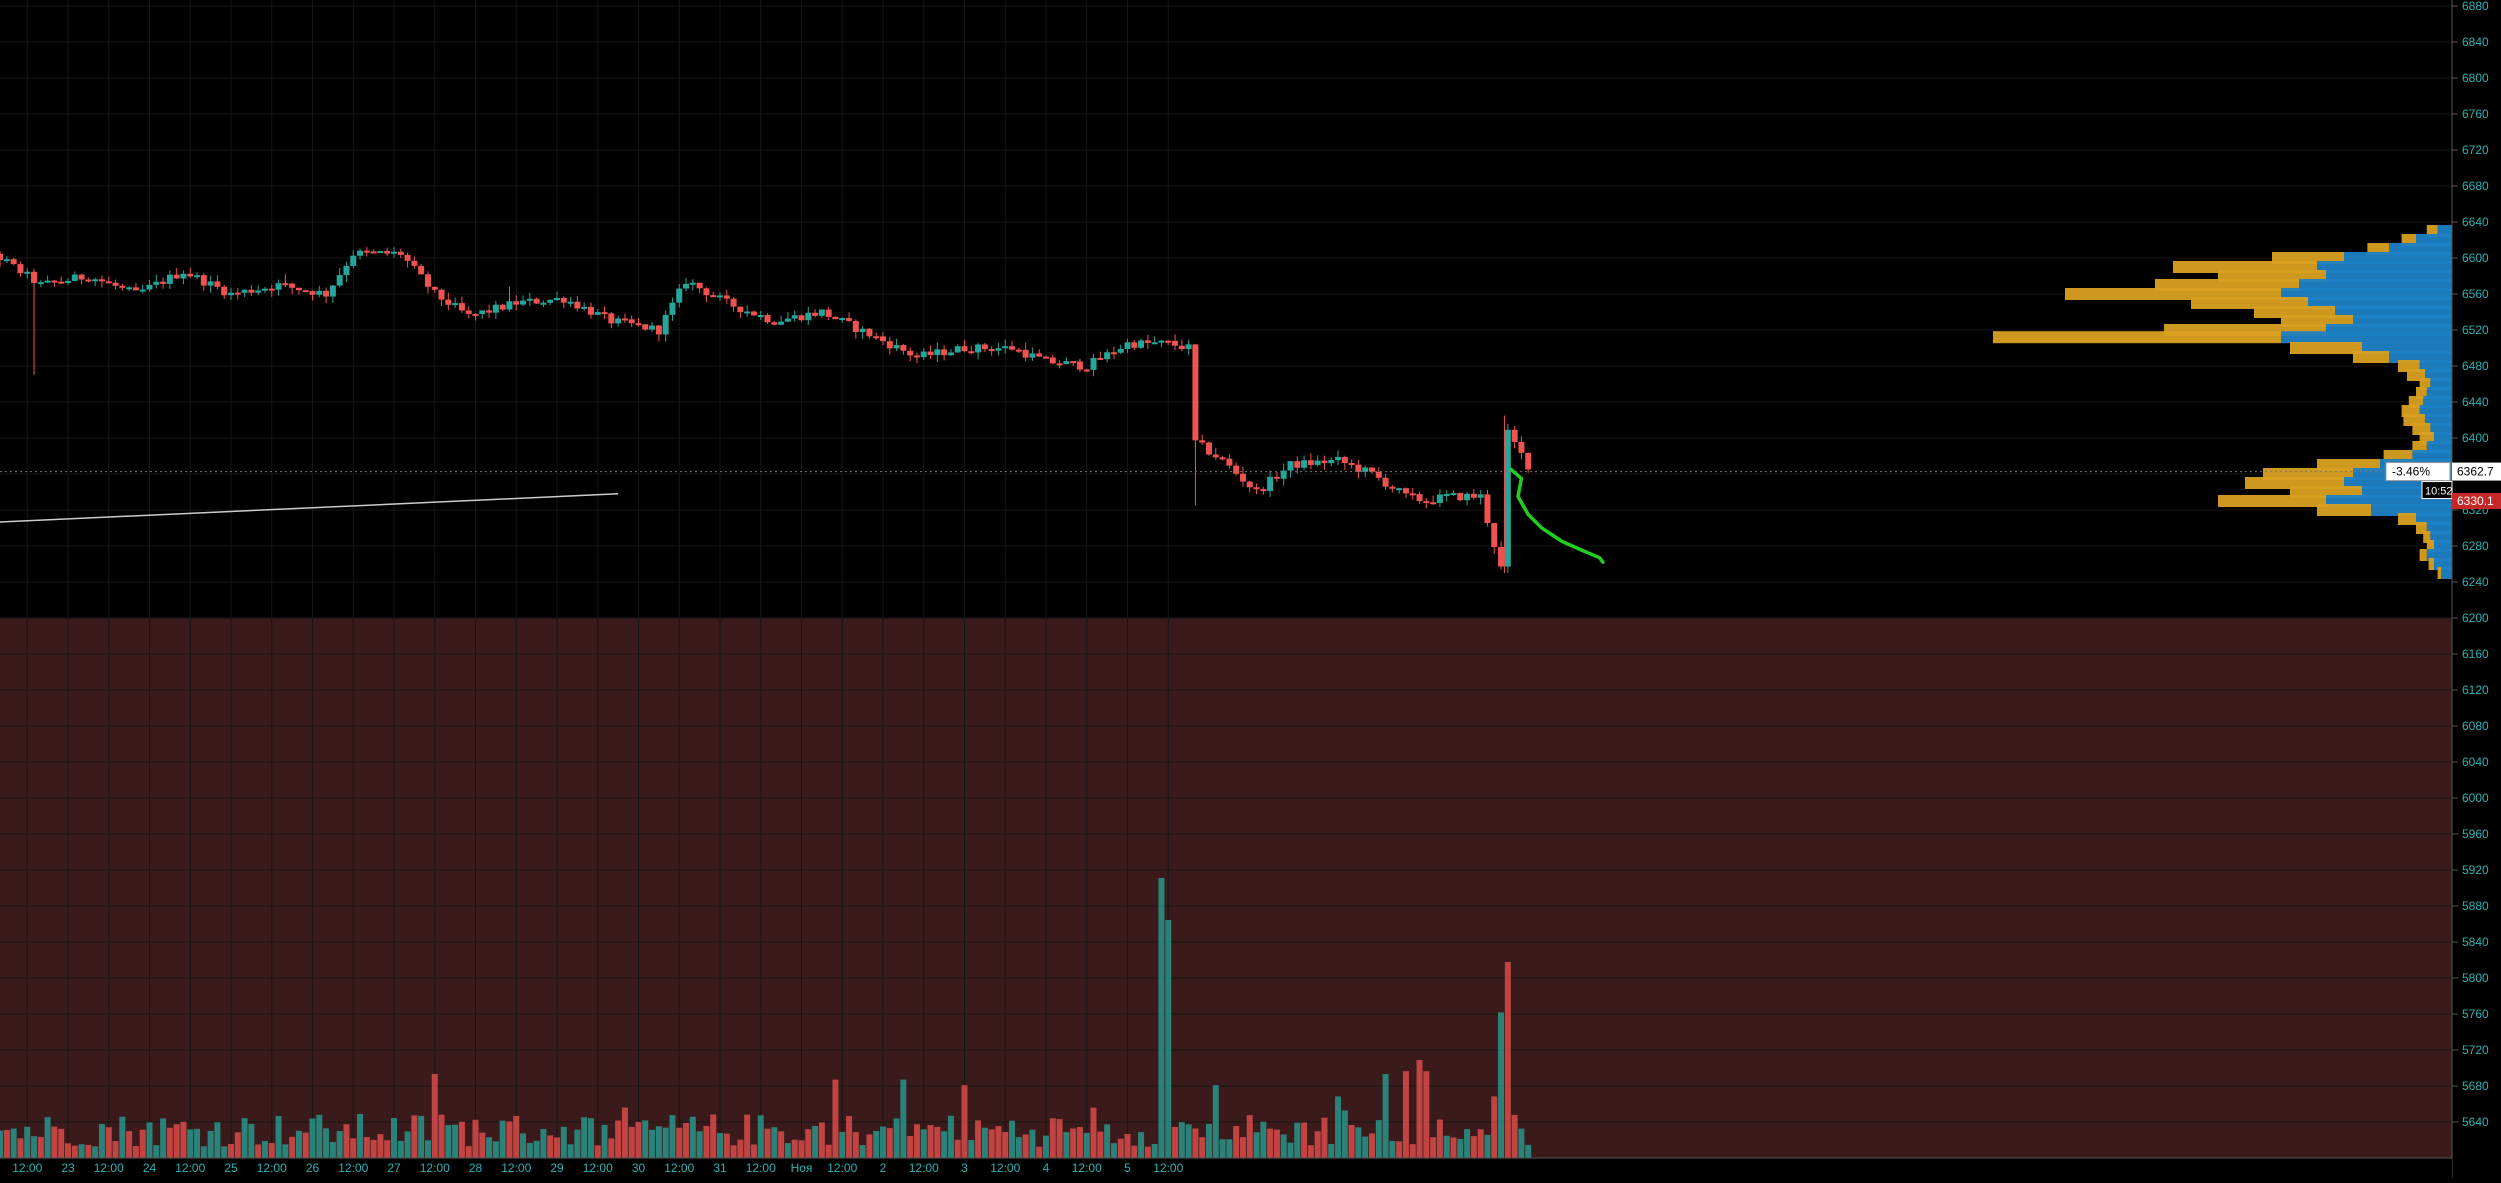  I want to click on last-price-label: 6362.7, so click(2475, 472).